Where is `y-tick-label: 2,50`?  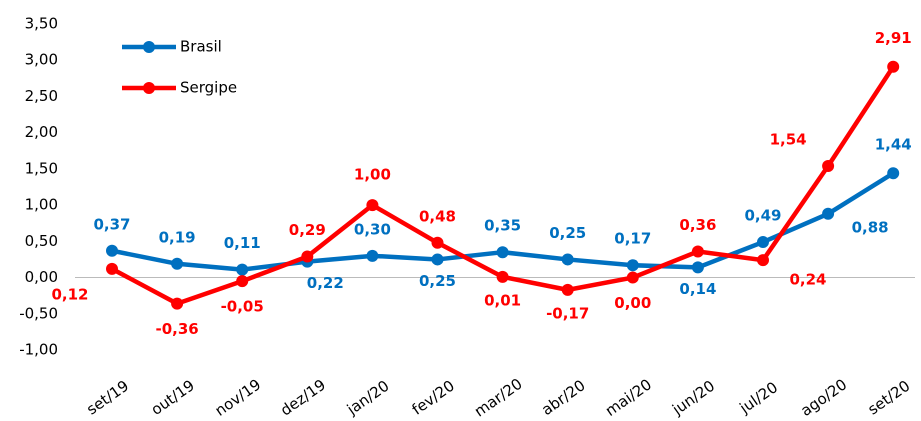
y-tick-label: 2,50 is located at coordinates (41, 96).